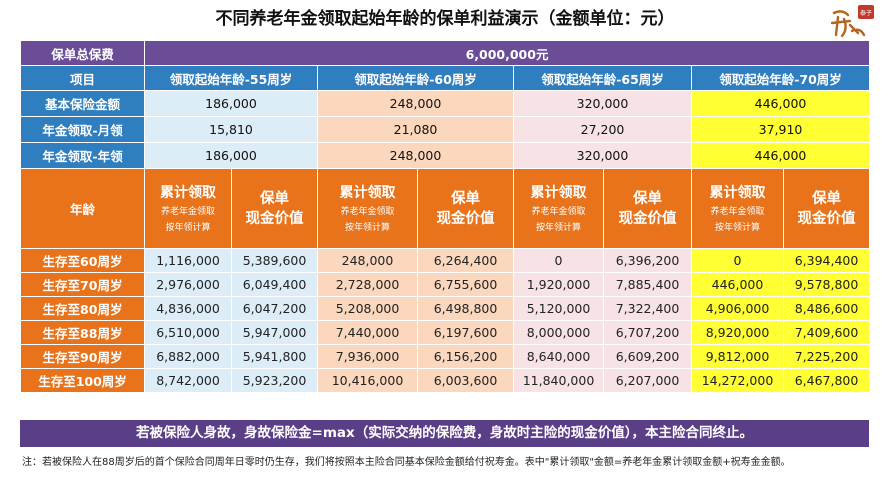 Image resolution: width=890 pixels, height=491 pixels. What do you see at coordinates (826, 284) in the screenshot?
I see `cell: 9,578,800` at bounding box center [826, 284].